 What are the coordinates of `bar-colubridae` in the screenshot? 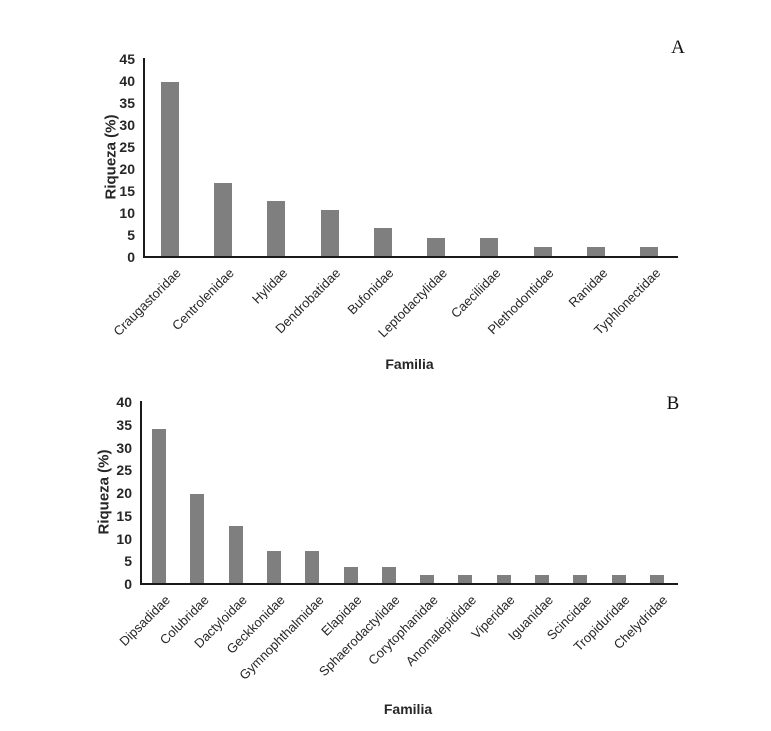 It's located at (197, 538).